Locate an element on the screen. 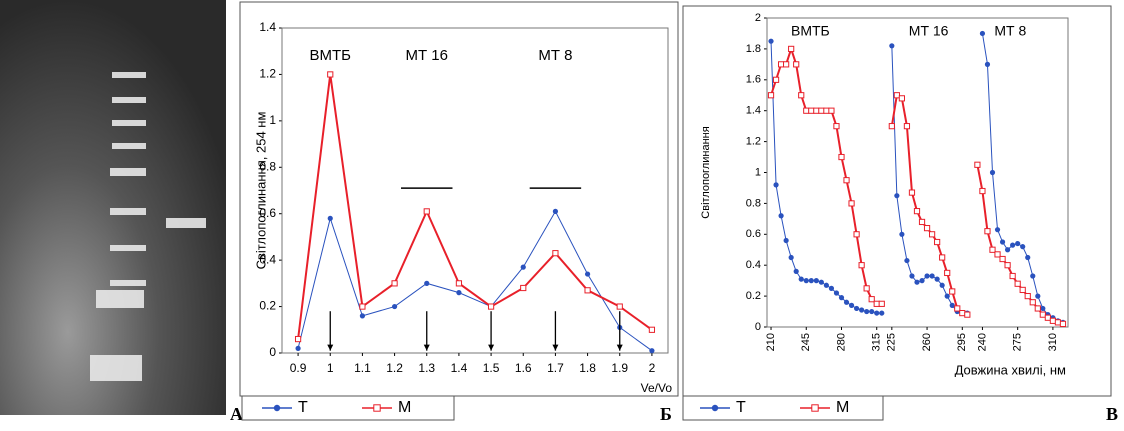 Image resolution: width=1124 pixels, height=431 pixels. x-tick-label: 1.1 is located at coordinates (362, 368).